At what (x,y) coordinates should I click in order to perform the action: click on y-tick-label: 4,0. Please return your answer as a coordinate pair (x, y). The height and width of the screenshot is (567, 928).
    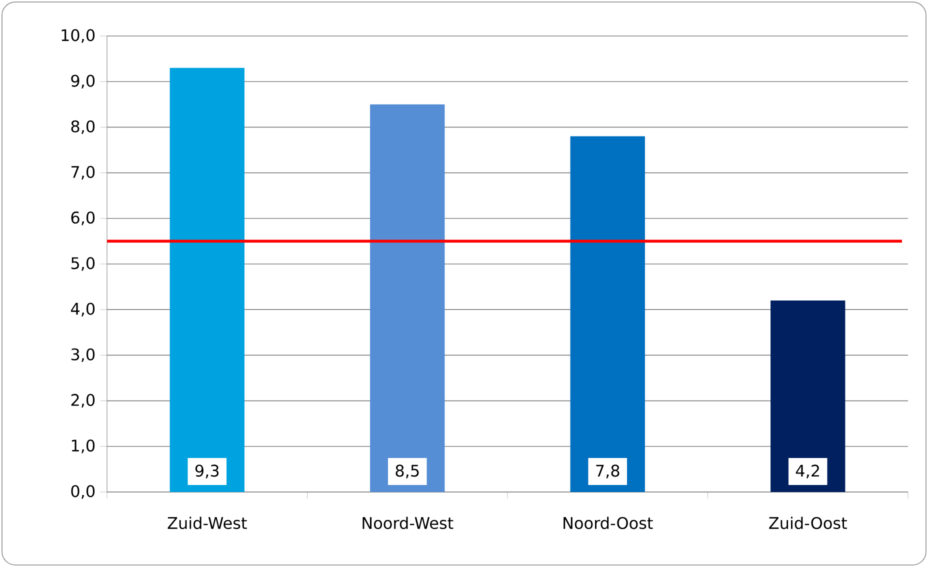
    Looking at the image, I should click on (82, 309).